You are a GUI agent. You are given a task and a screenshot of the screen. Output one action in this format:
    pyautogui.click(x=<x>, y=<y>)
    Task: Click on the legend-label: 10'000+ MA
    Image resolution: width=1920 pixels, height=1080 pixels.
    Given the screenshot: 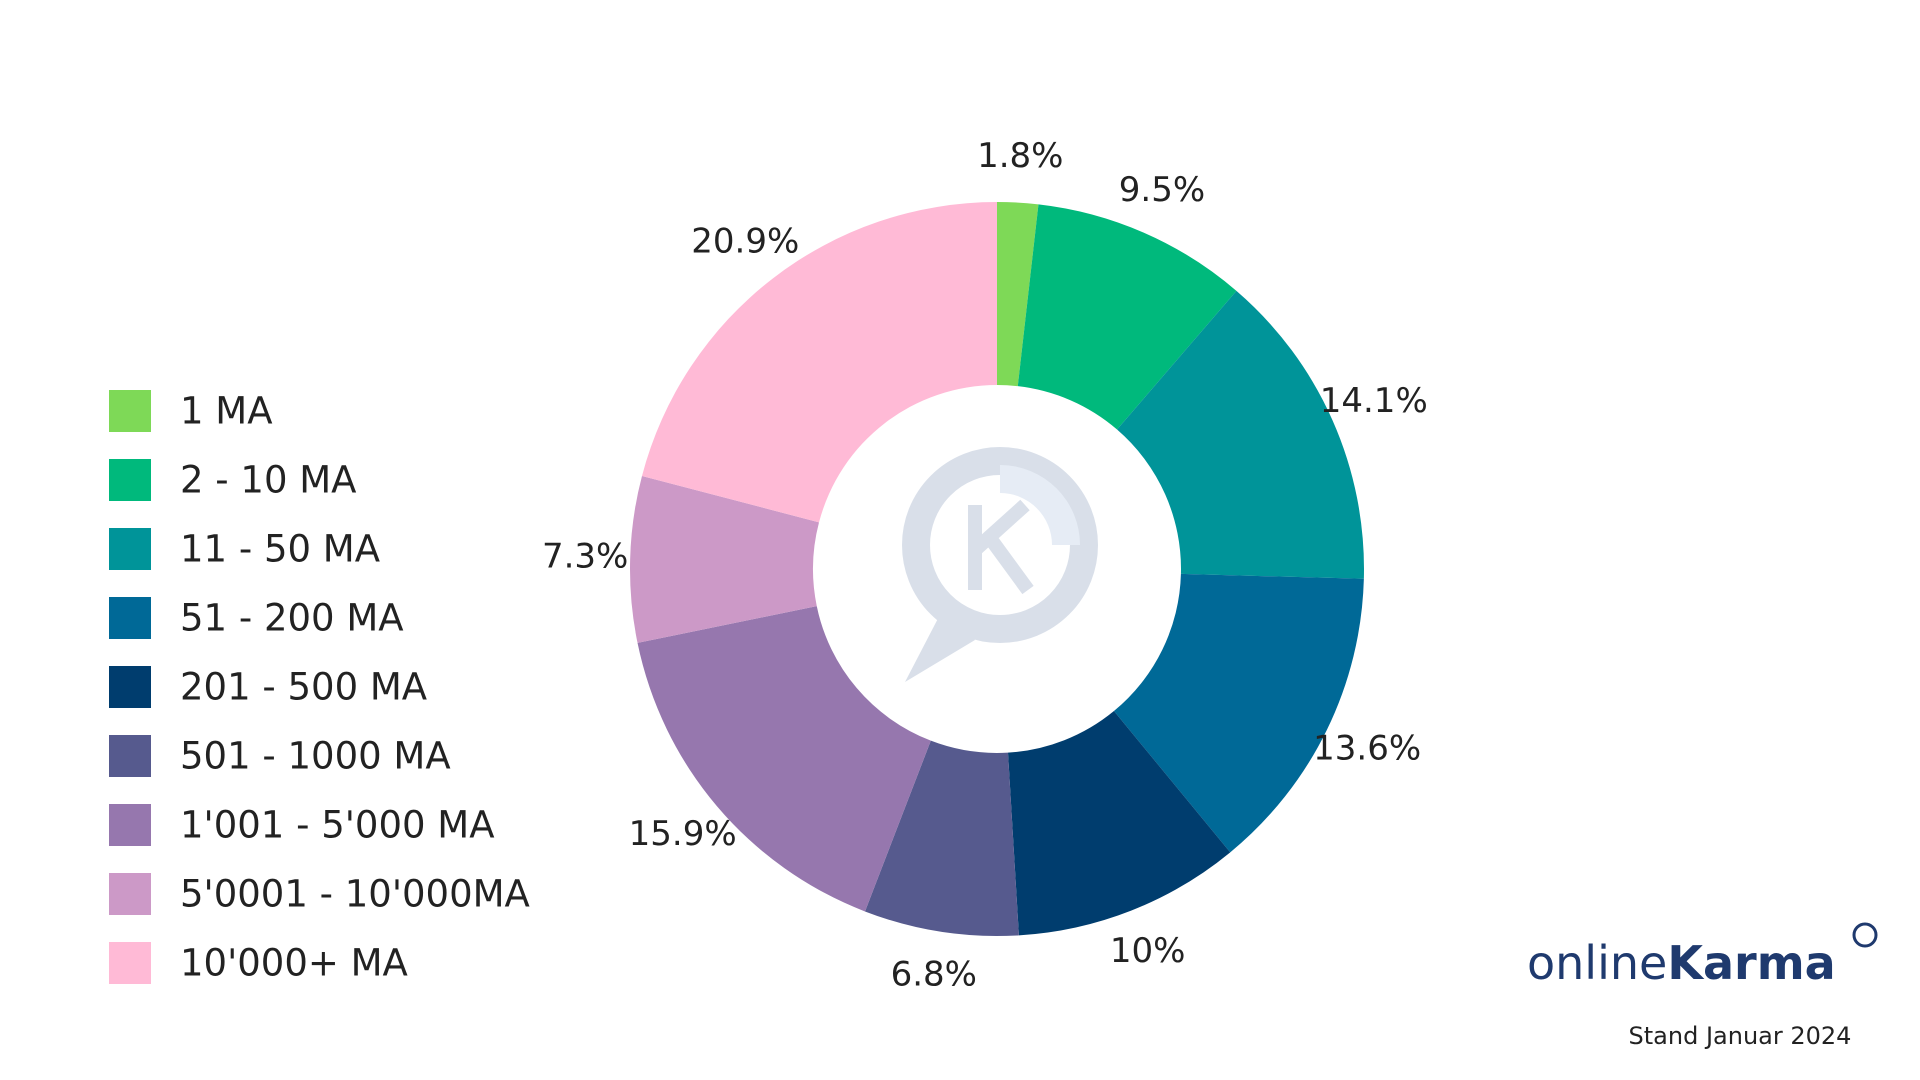 What is the action you would take?
    pyautogui.click(x=294, y=963)
    